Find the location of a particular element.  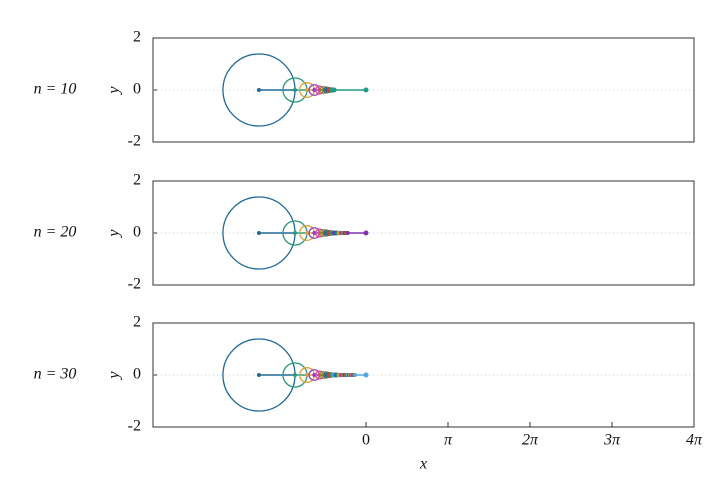

x-axis-label: x is located at coordinates (423, 464).